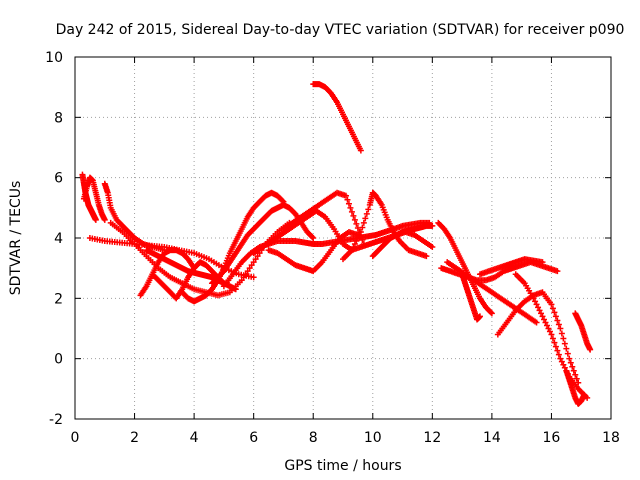  What do you see at coordinates (56, 420) in the screenshot?
I see `y-tick-label: -2` at bounding box center [56, 420].